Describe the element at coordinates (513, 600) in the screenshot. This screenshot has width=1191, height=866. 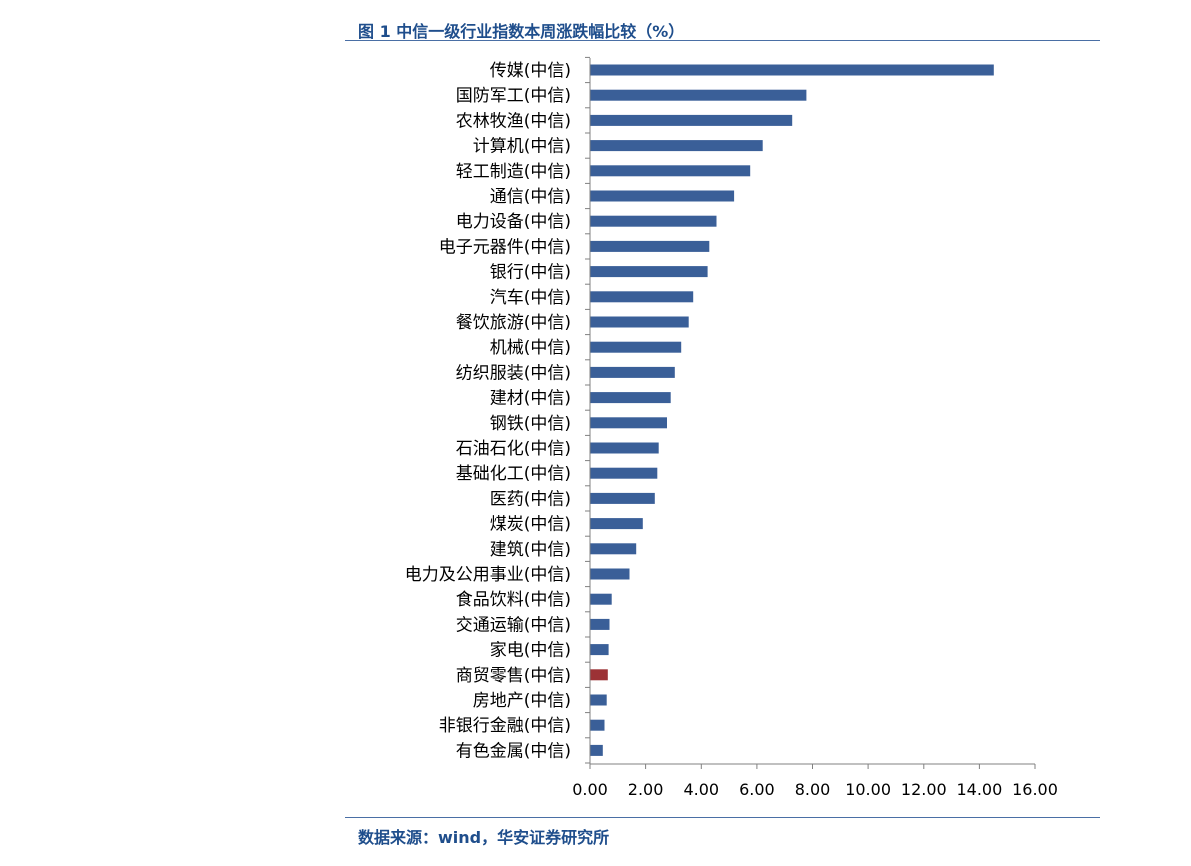
I see `category-label: 食品饮料(中信)` at that location.